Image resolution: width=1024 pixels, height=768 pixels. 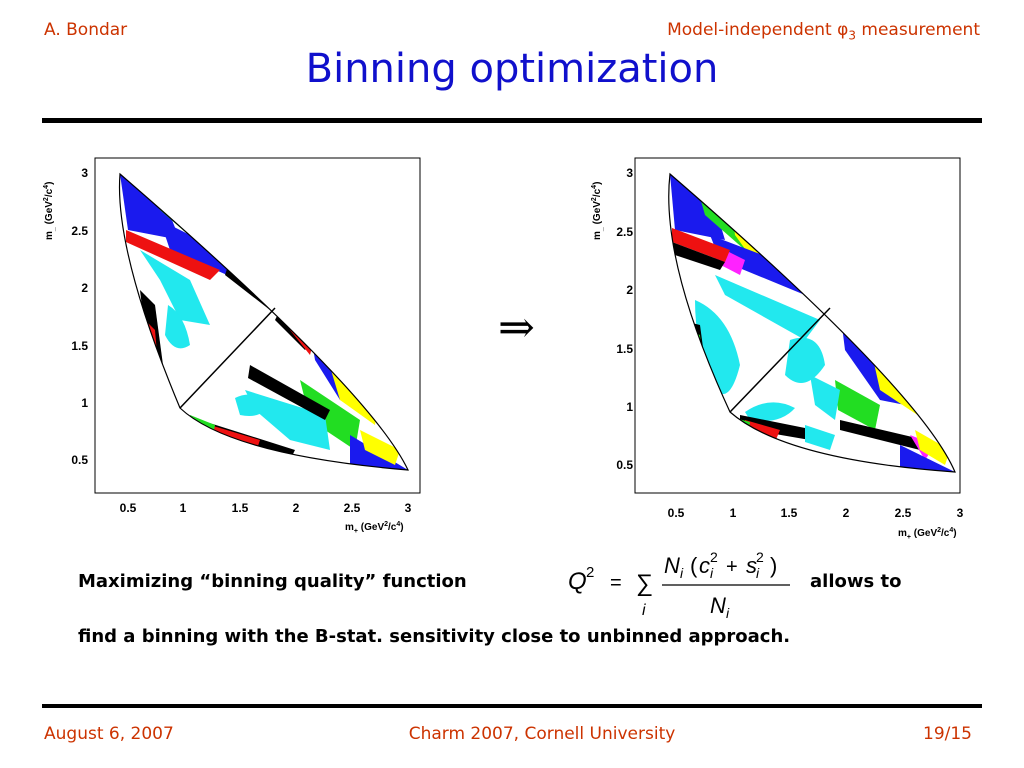 I want to click on footer-page-number: 19/15, so click(x=947, y=734).